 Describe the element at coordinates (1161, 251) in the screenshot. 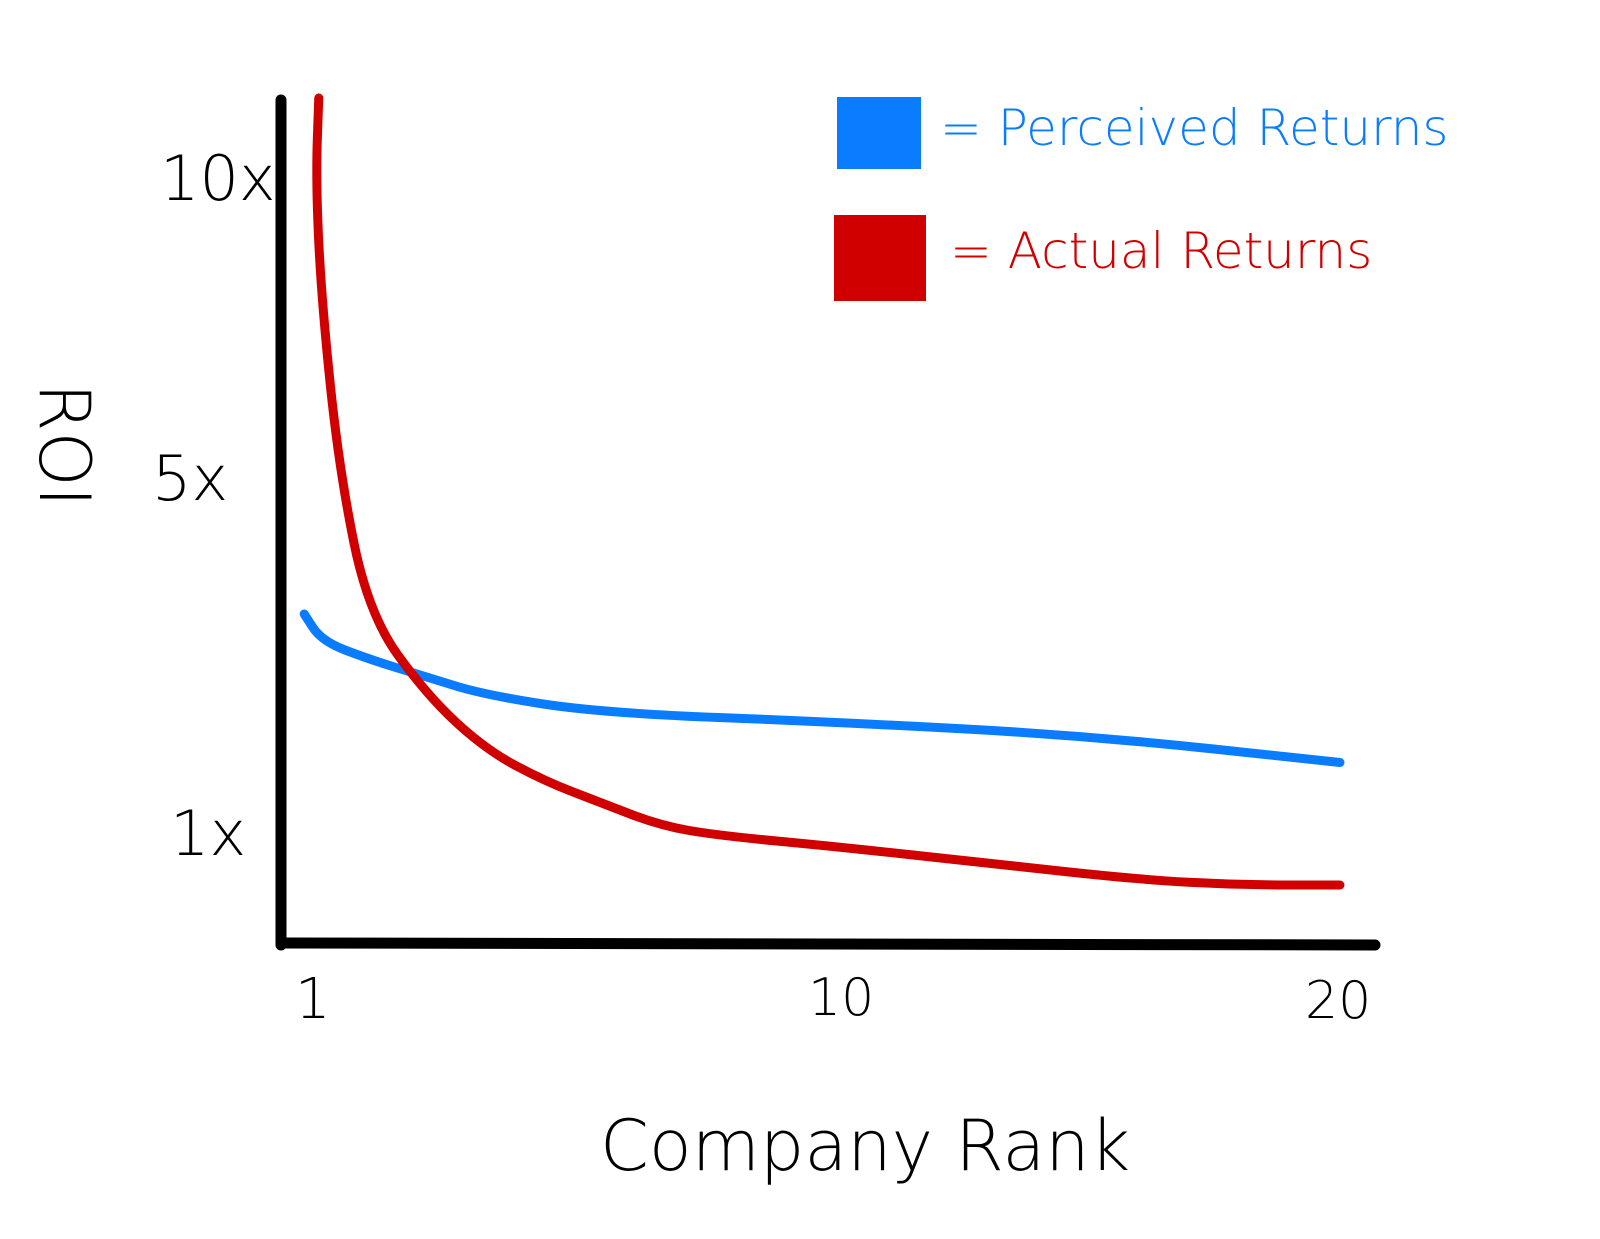

I see `legend-label-actual: = Actual Returns` at that location.